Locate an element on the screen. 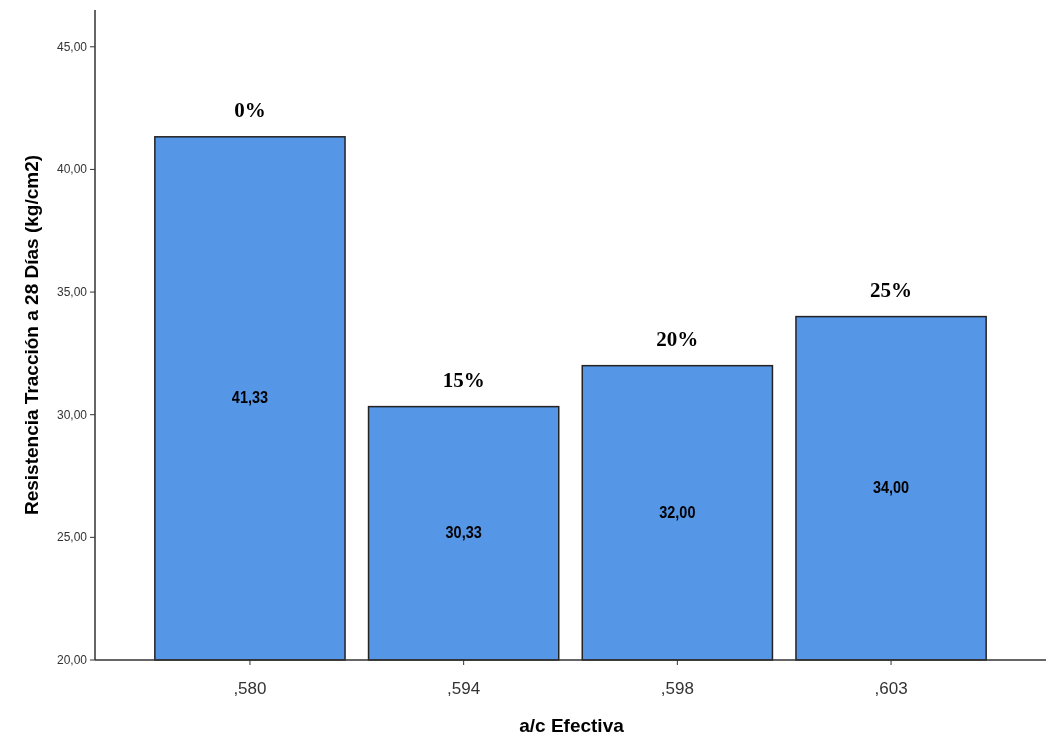 The image size is (1056, 747). y-tick-label: 40,00 is located at coordinates (72, 169).